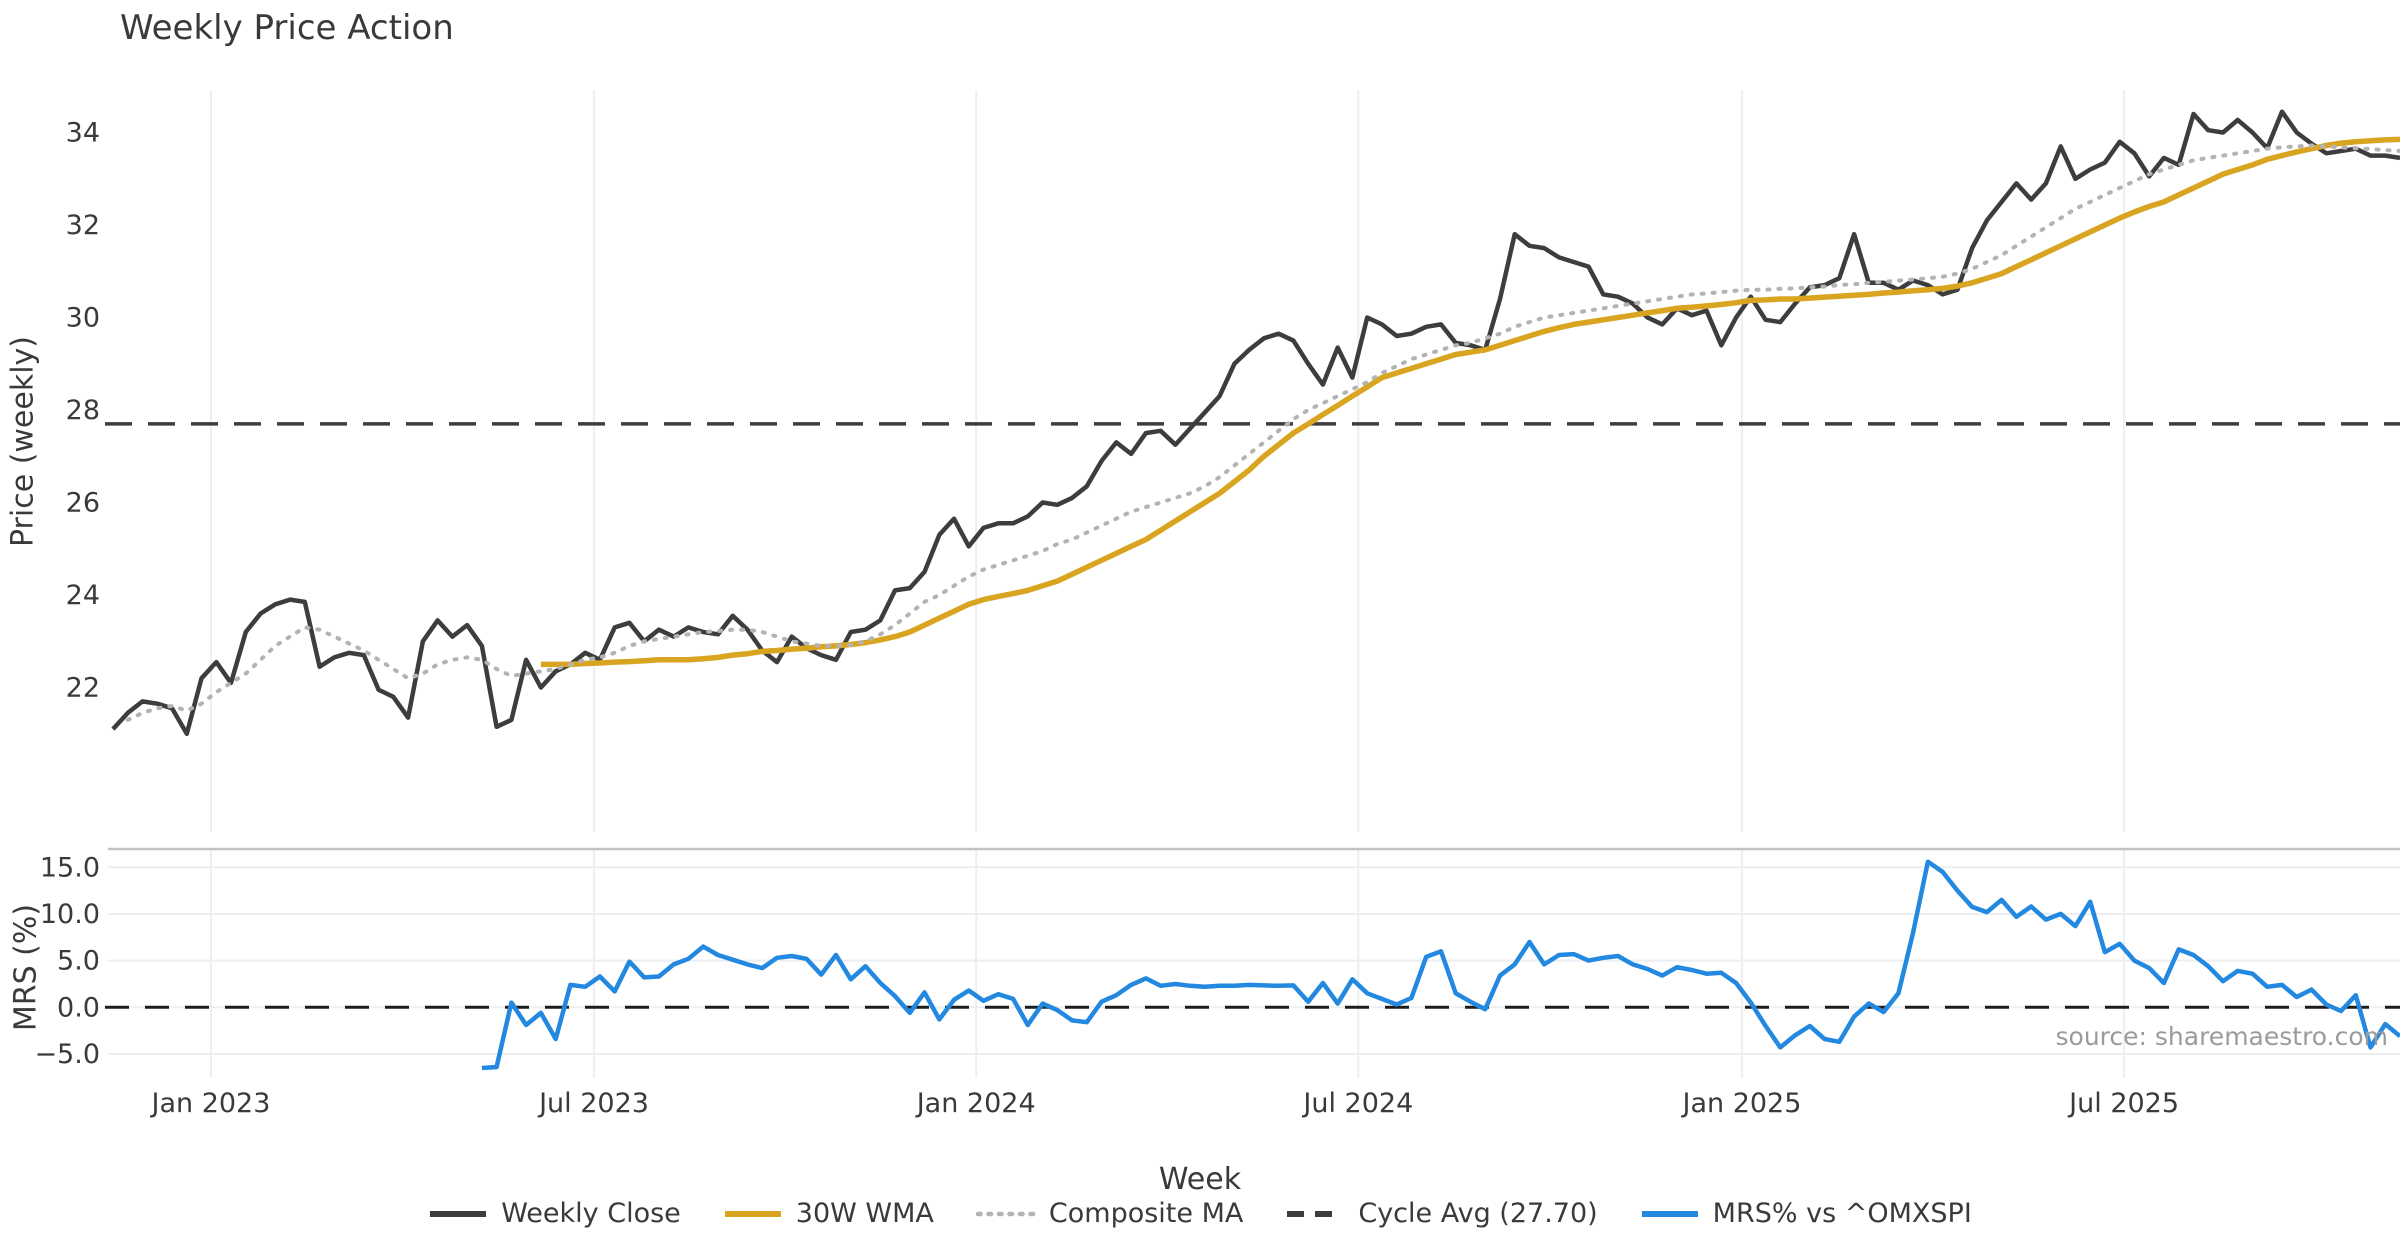 The height and width of the screenshot is (1260, 2400). Describe the element at coordinates (83, 133) in the screenshot. I see `price-ytick-34: 34` at that location.